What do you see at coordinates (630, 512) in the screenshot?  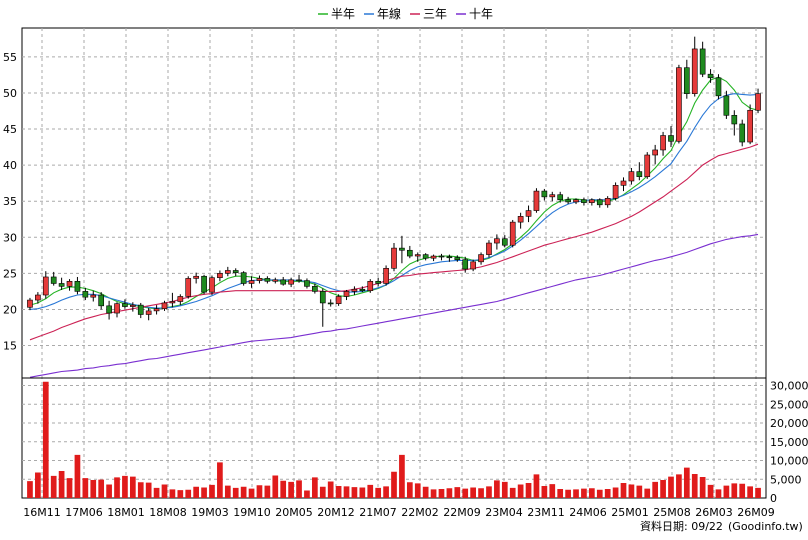 I see `x-tick-label: 25M01` at bounding box center [630, 512].